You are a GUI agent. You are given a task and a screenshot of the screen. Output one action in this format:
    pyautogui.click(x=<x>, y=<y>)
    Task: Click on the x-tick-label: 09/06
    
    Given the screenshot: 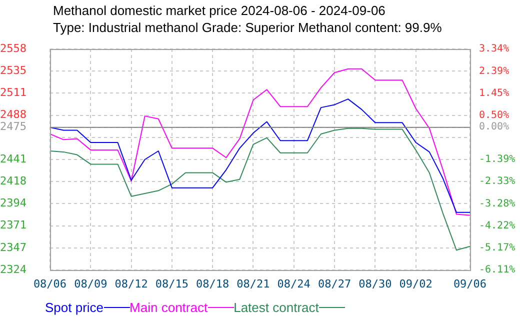 What is the action you would take?
    pyautogui.click(x=470, y=283)
    